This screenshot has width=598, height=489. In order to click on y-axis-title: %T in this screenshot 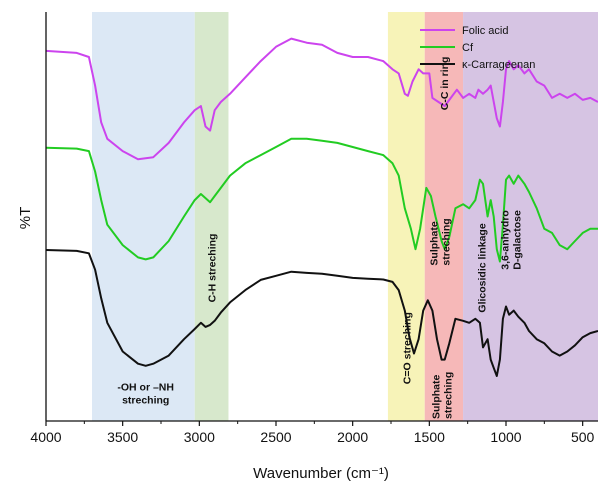, I will do `click(25, 218)`.